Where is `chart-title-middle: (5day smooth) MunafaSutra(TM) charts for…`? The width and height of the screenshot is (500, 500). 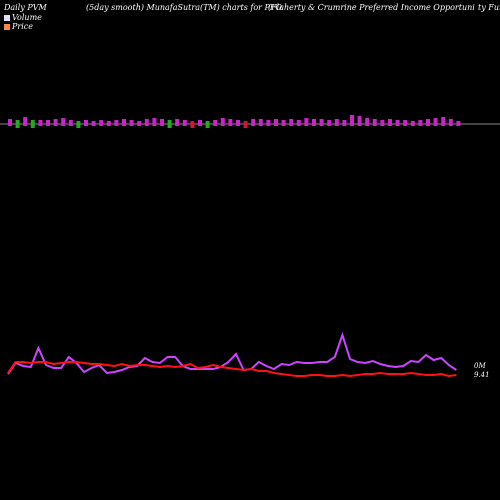 chart-title-middle: (5day smooth) MunafaSutra(TM) charts for… is located at coordinates (184, 7).